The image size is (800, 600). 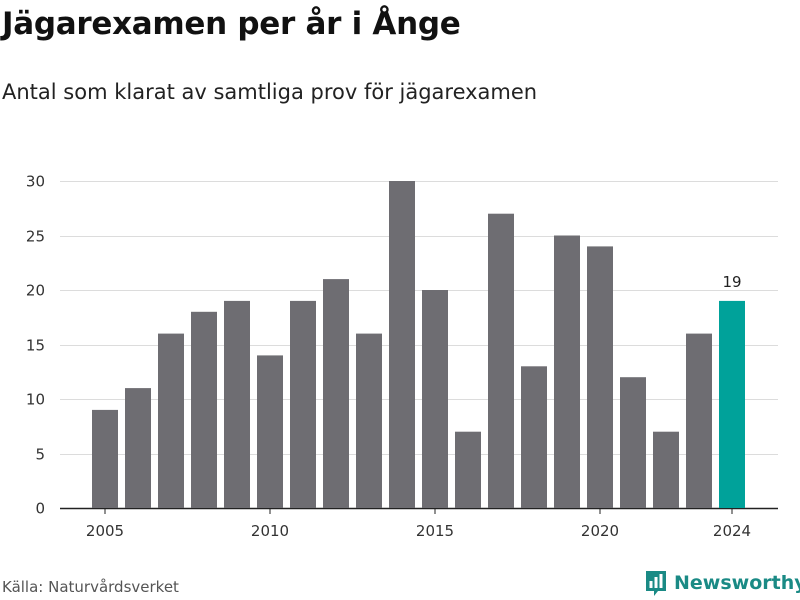 What do you see at coordinates (35, 237) in the screenshot?
I see `y-tick-label: 25` at bounding box center [35, 237].